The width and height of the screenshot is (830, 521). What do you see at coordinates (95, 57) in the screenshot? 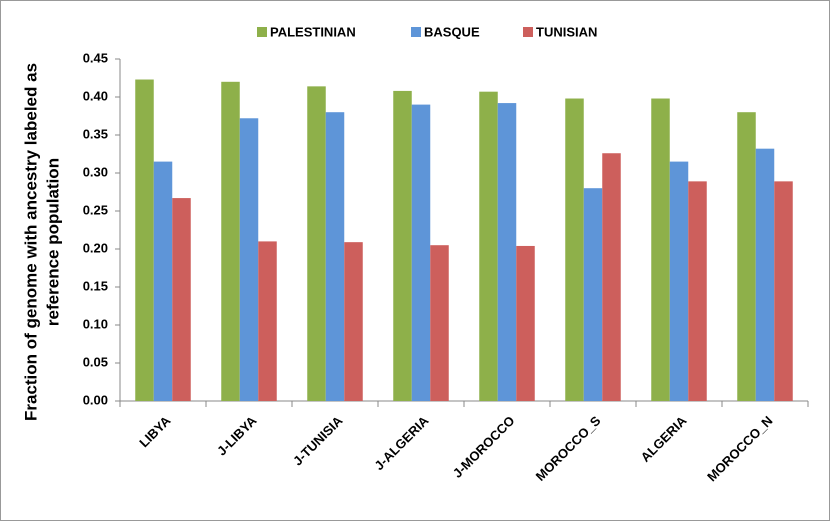
I see `y-tick-label: 0.45` at bounding box center [95, 57].